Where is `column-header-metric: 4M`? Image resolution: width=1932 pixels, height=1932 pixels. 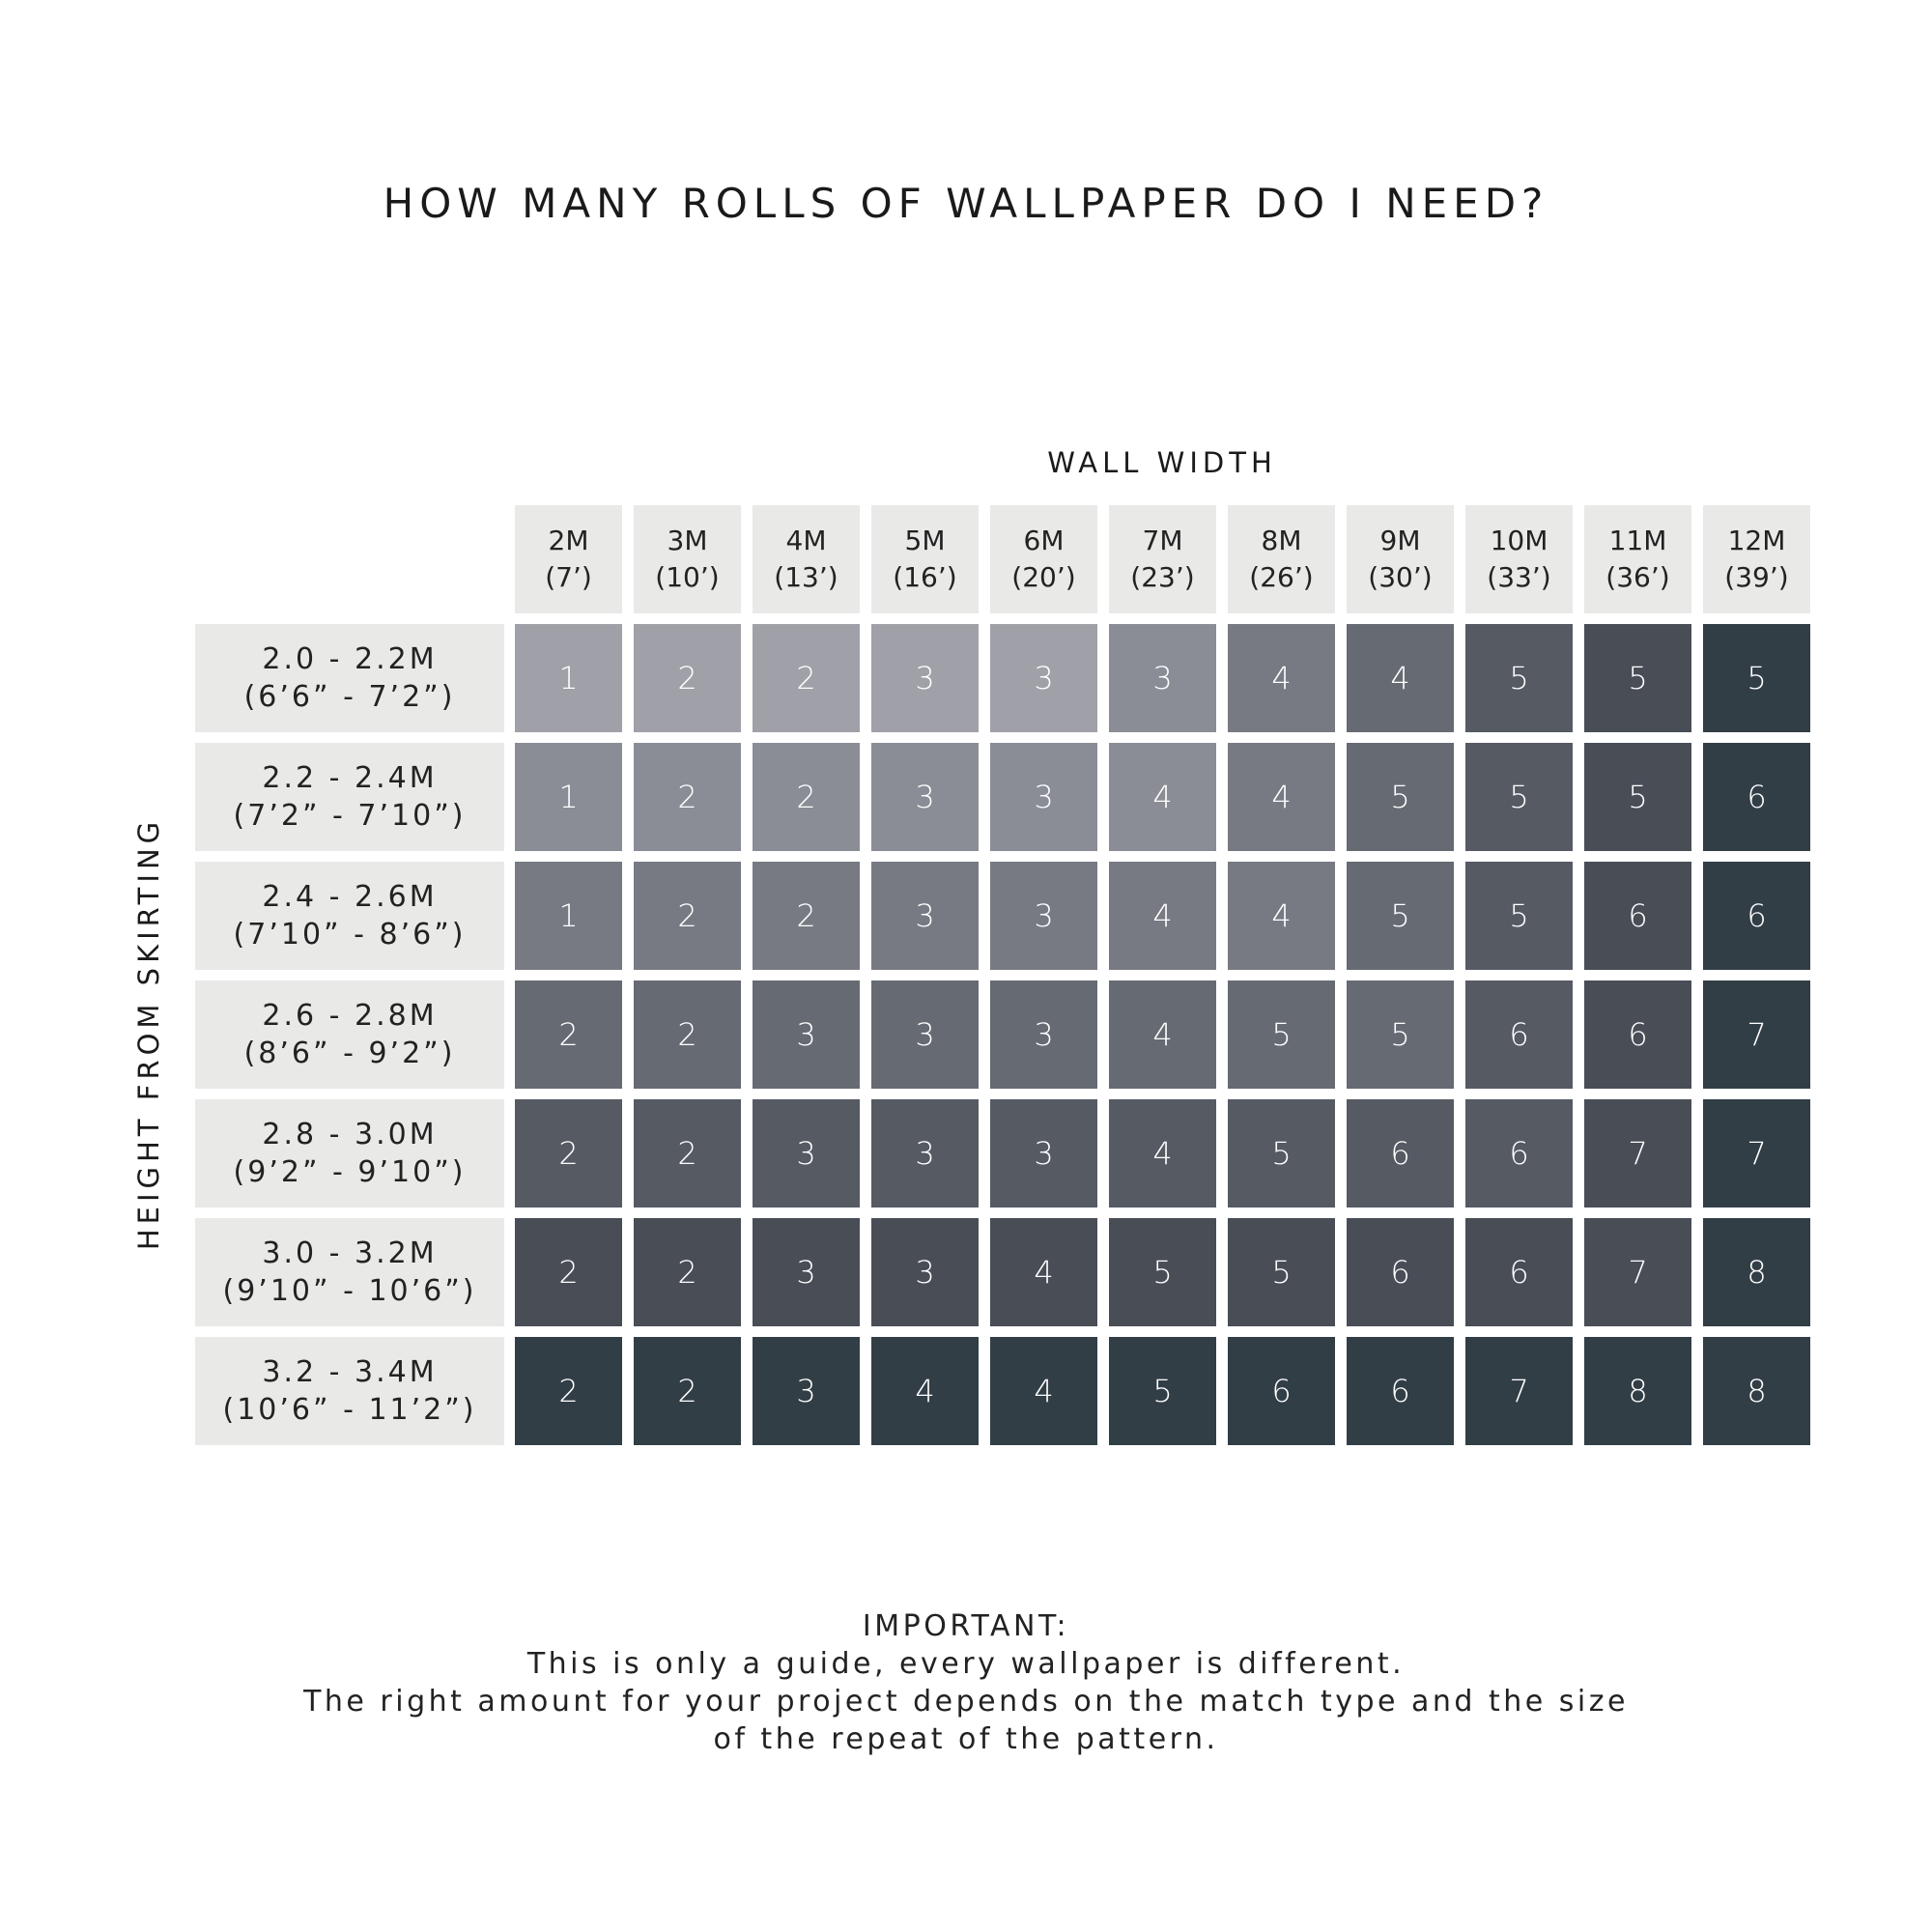 column-header-metric: 4M is located at coordinates (806, 540).